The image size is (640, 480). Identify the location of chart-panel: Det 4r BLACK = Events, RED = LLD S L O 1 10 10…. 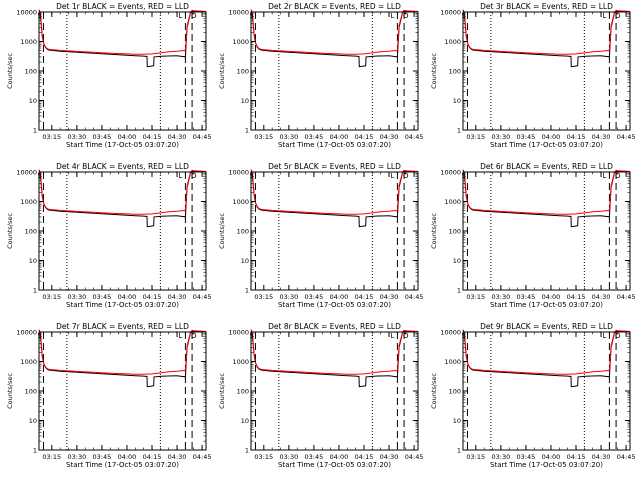
(108, 235).